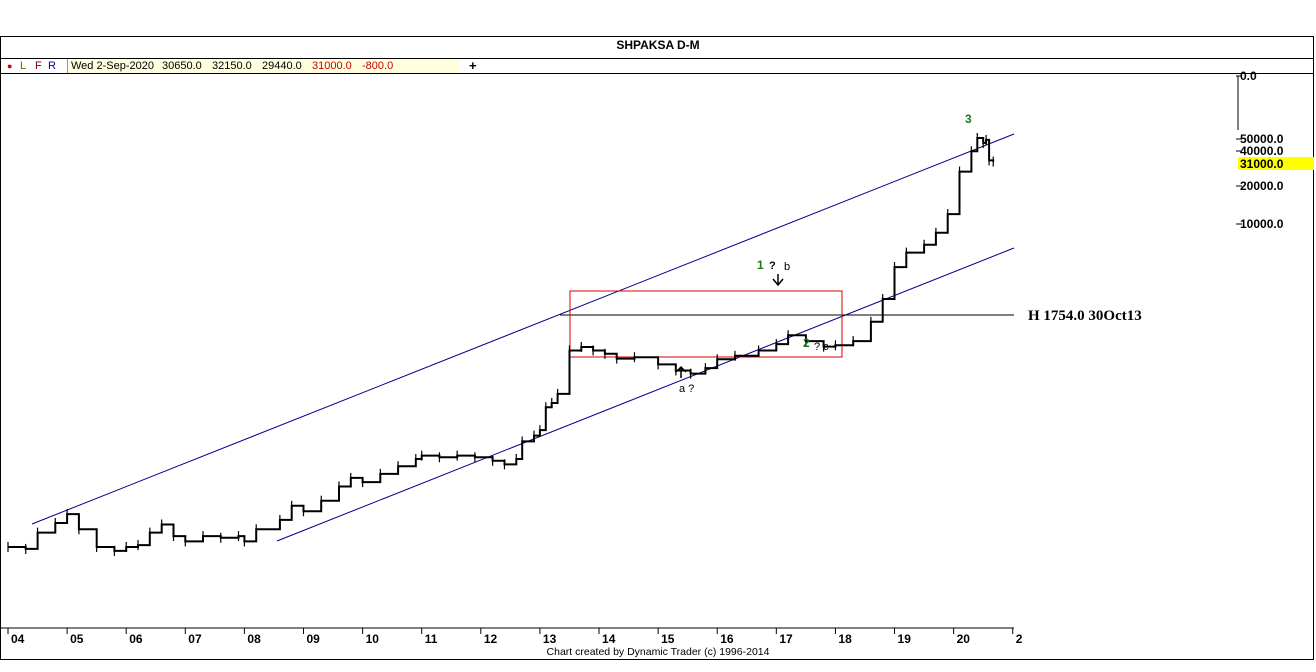 This screenshot has height=672, width=1316. I want to click on x-tick-label: 06, so click(136, 639).